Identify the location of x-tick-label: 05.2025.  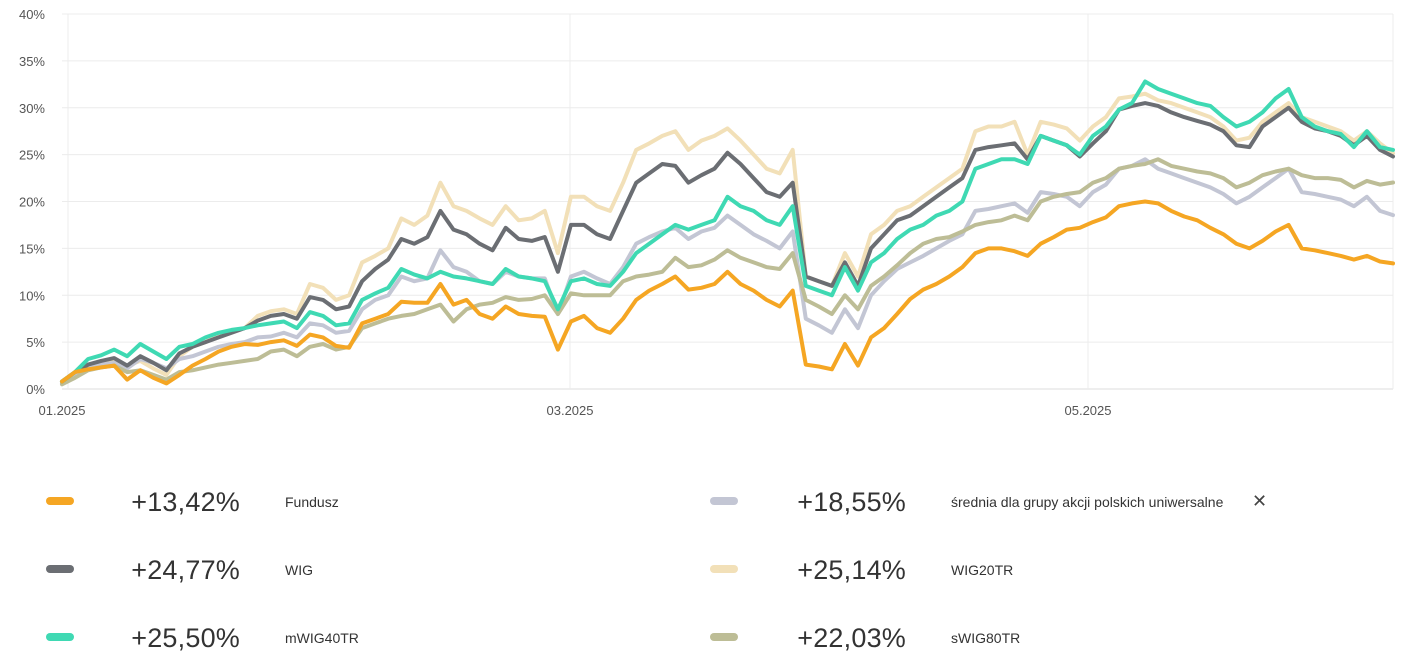
(1088, 410).